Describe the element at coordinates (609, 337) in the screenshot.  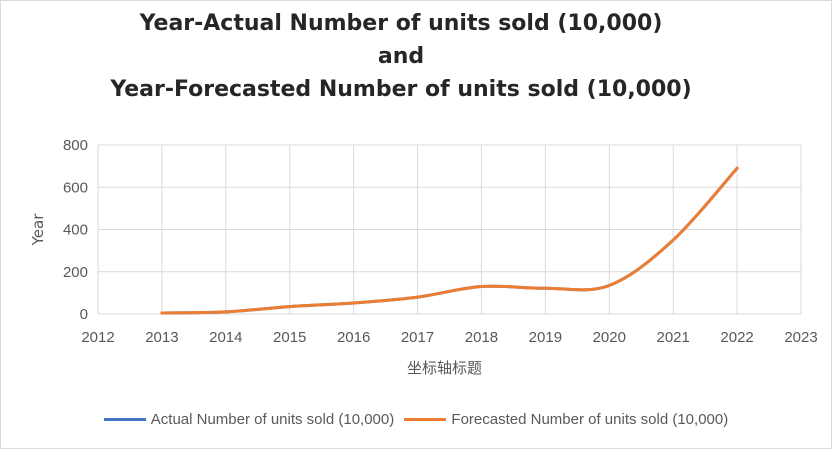
I see `x-tick-label: 2020` at that location.